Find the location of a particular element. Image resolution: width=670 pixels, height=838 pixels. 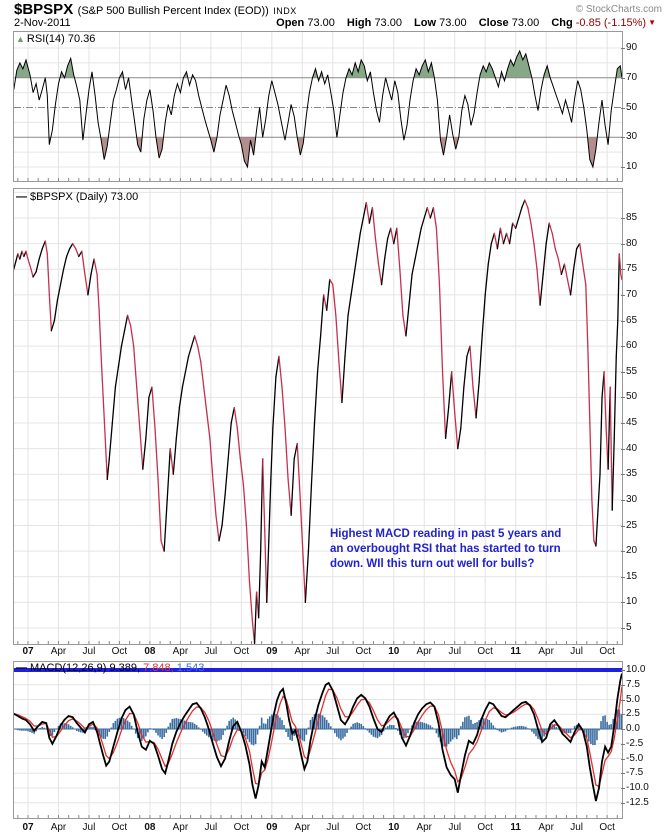

area-chart-icon: ▲ is located at coordinates (20, 39).